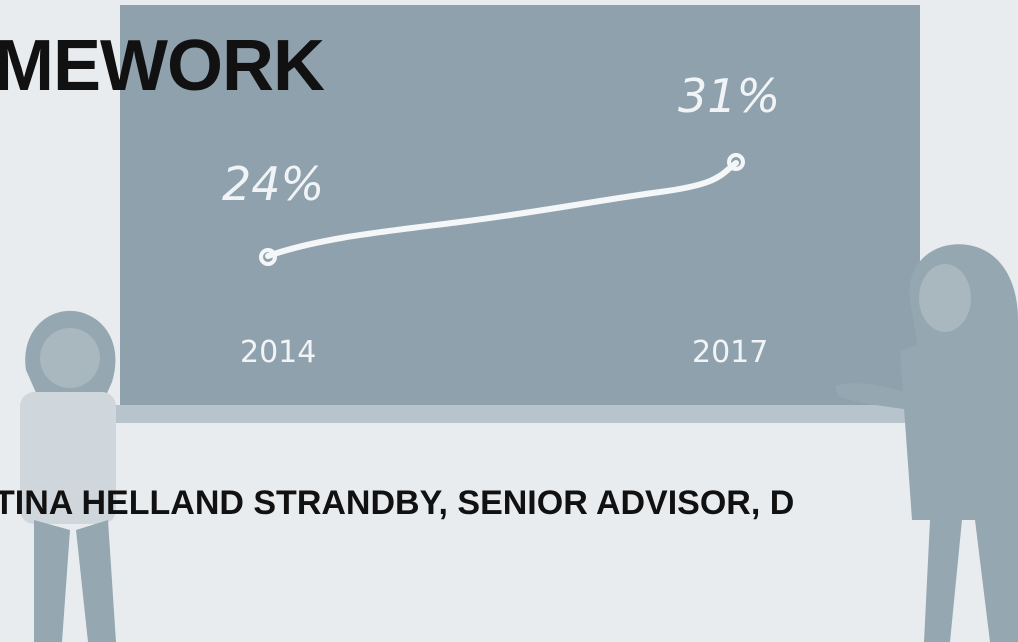 This screenshot has width=1018, height=642. I want to click on start-year-label: 2014, so click(278, 352).